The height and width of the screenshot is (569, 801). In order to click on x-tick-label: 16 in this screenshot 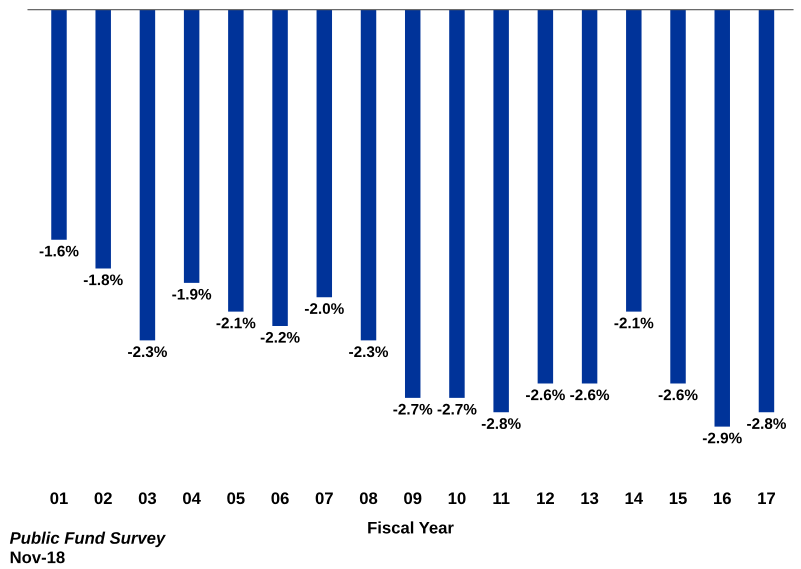, I will do `click(722, 498)`.